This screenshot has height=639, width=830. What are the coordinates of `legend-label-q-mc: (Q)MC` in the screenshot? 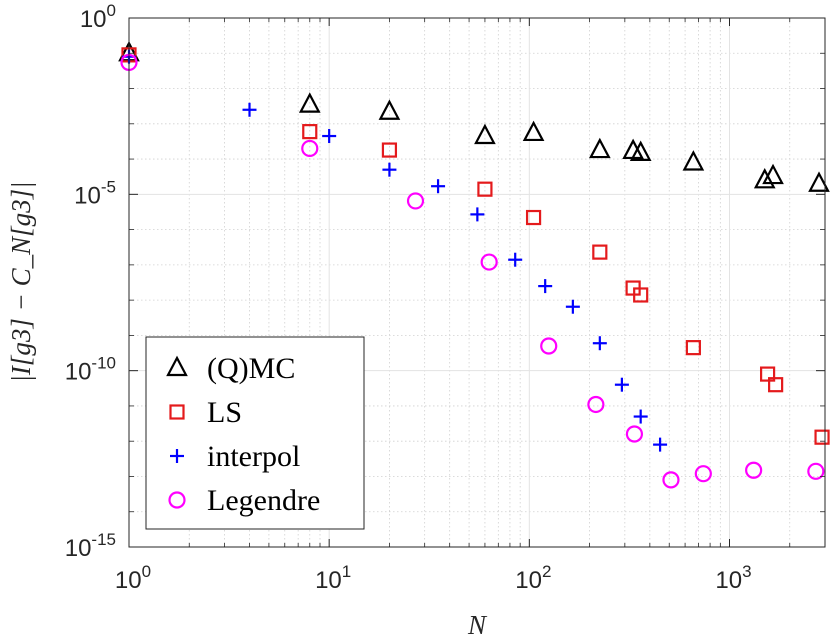 It's located at (251, 368).